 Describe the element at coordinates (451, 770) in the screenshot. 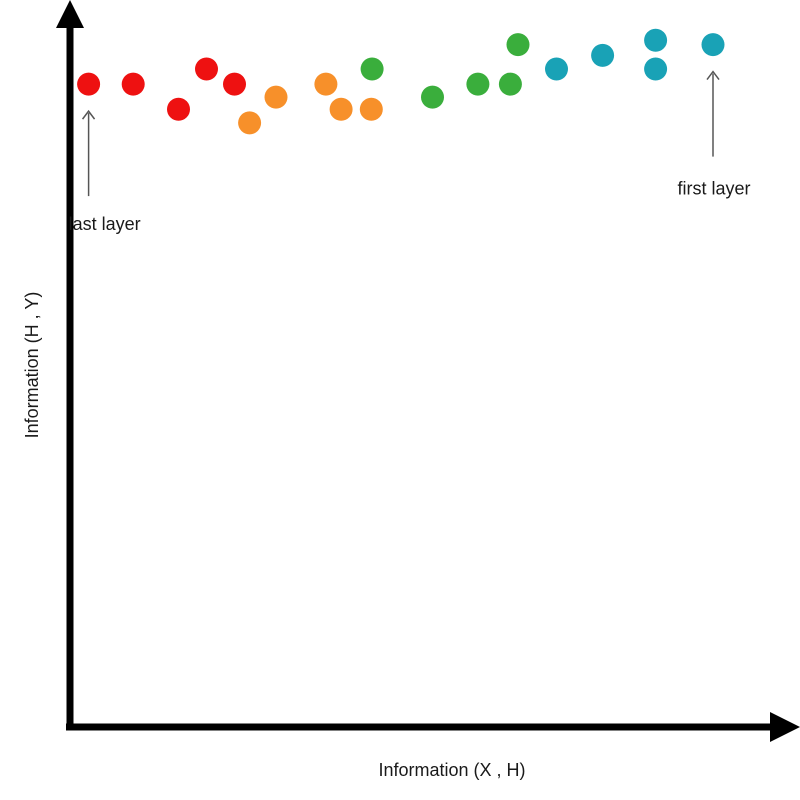

I see `x-axis-label: Information (X , H)` at that location.